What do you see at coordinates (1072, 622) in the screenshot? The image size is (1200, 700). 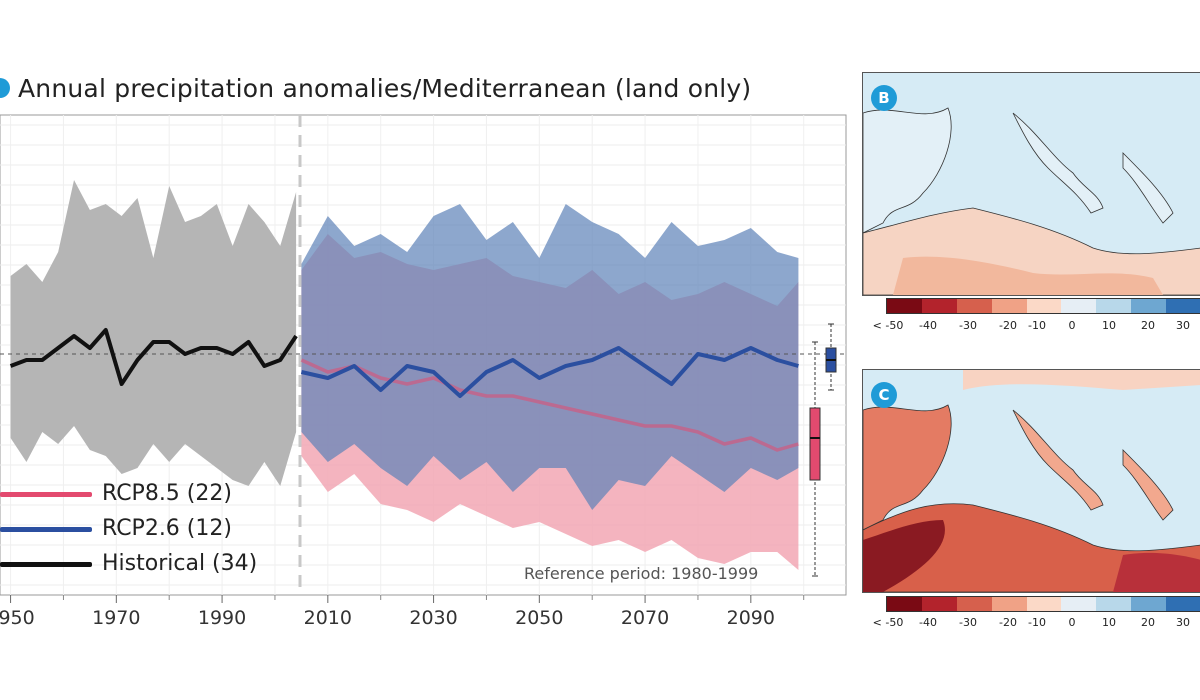 I see `colorbar-c-label: 0` at bounding box center [1072, 622].